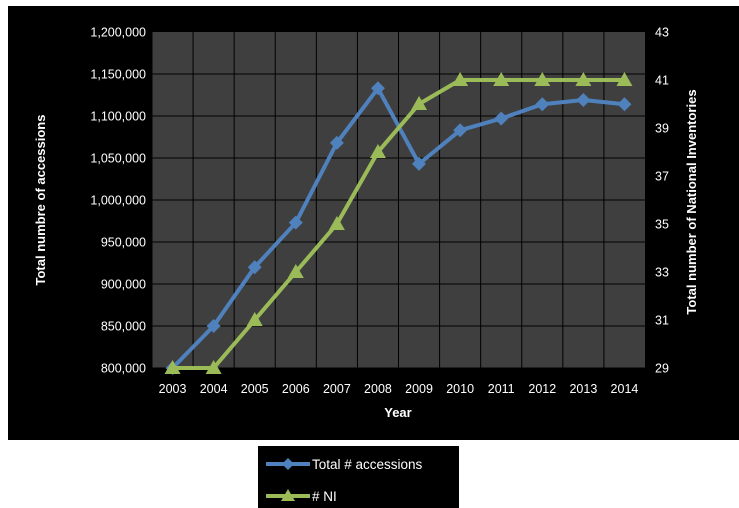 This screenshot has width=739, height=508. Describe the element at coordinates (173, 389) in the screenshot. I see `x-tick-label: 2003` at that location.